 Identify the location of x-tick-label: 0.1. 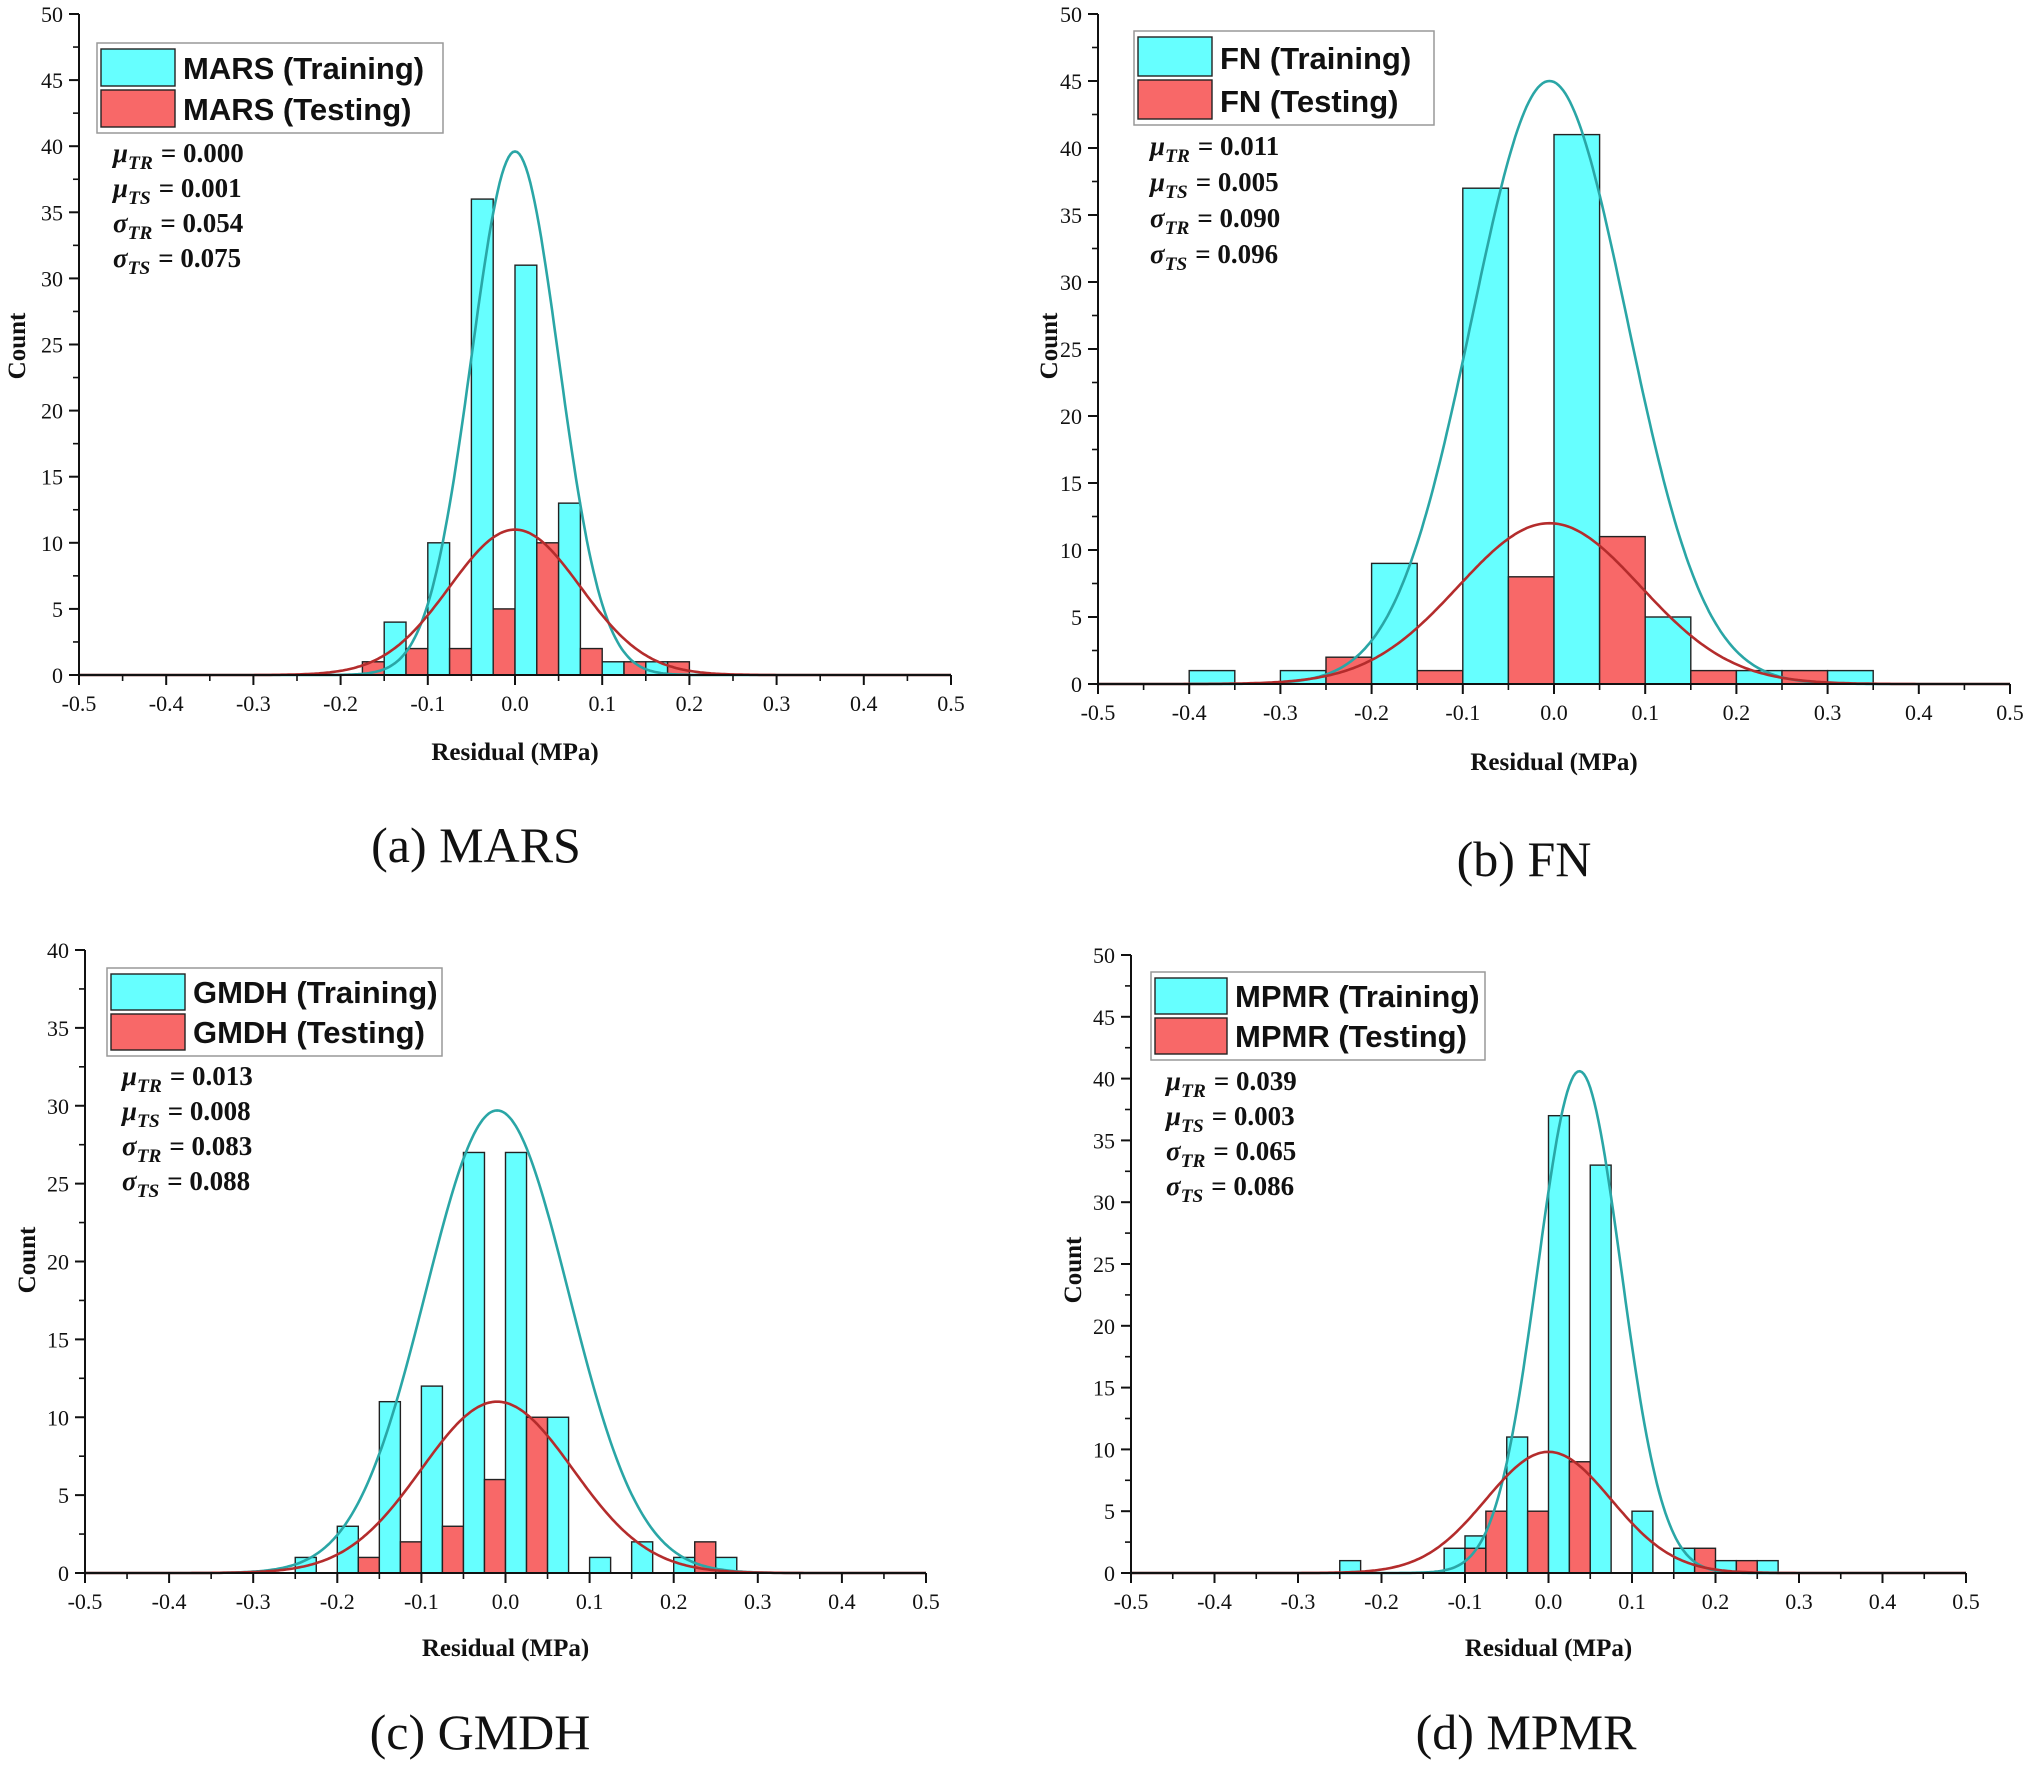
(590, 1601).